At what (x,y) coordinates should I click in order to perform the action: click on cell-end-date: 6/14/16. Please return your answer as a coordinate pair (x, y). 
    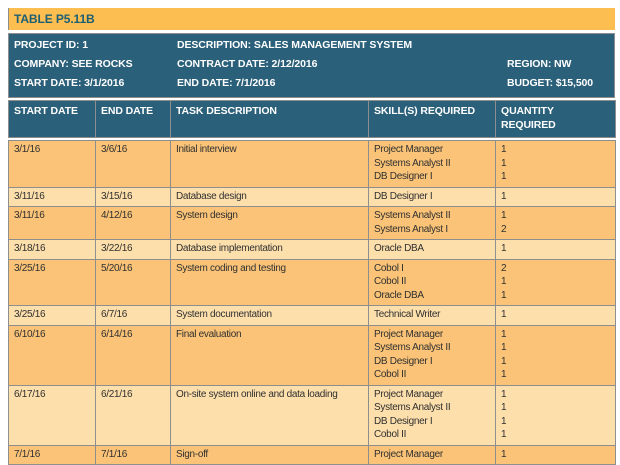
    Looking at the image, I should click on (133, 355).